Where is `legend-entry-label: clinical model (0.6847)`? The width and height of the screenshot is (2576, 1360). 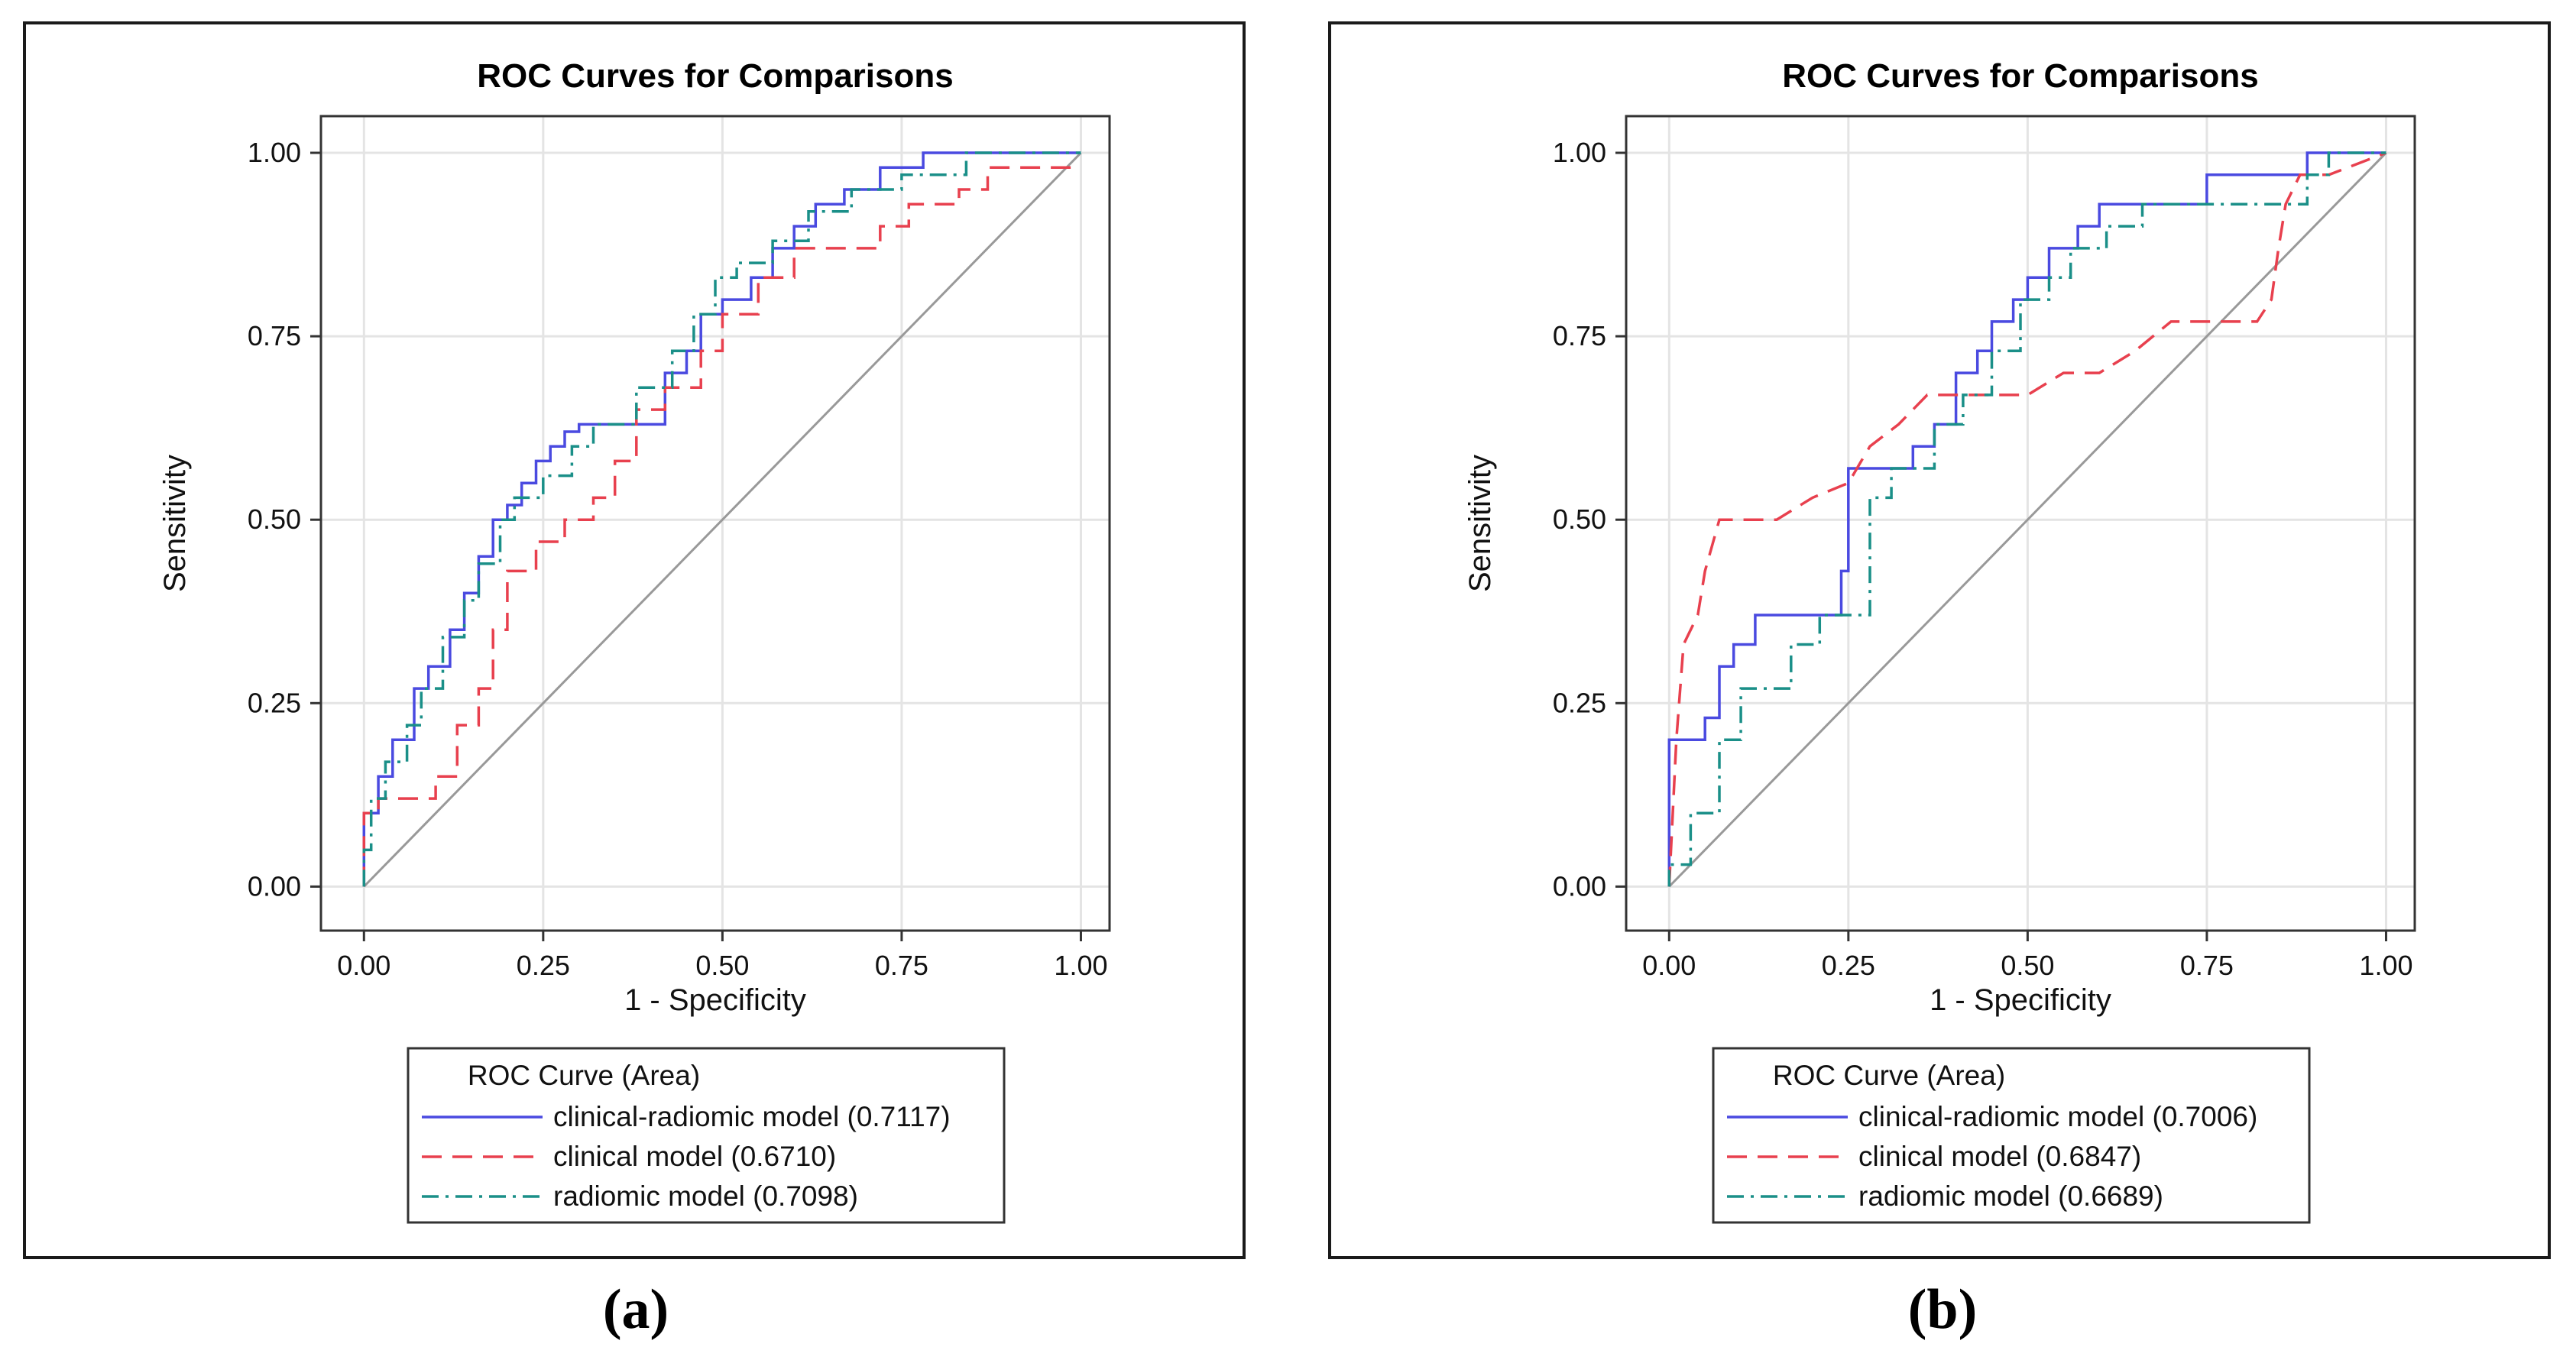 legend-entry-label: clinical model (0.6847) is located at coordinates (1999, 1156).